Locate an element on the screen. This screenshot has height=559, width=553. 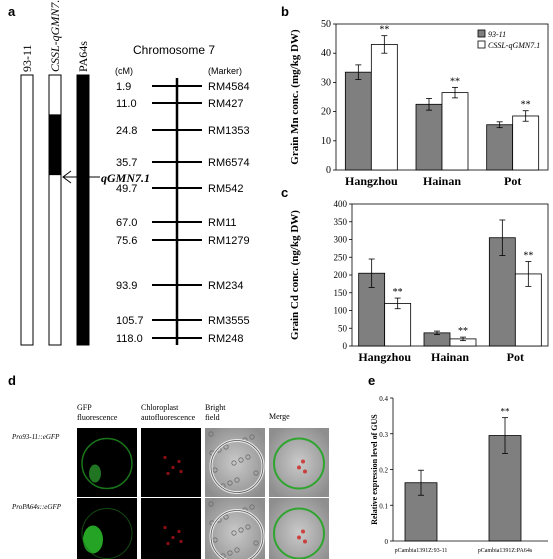
marker-name: RM6574 is located at coordinates (229, 163).